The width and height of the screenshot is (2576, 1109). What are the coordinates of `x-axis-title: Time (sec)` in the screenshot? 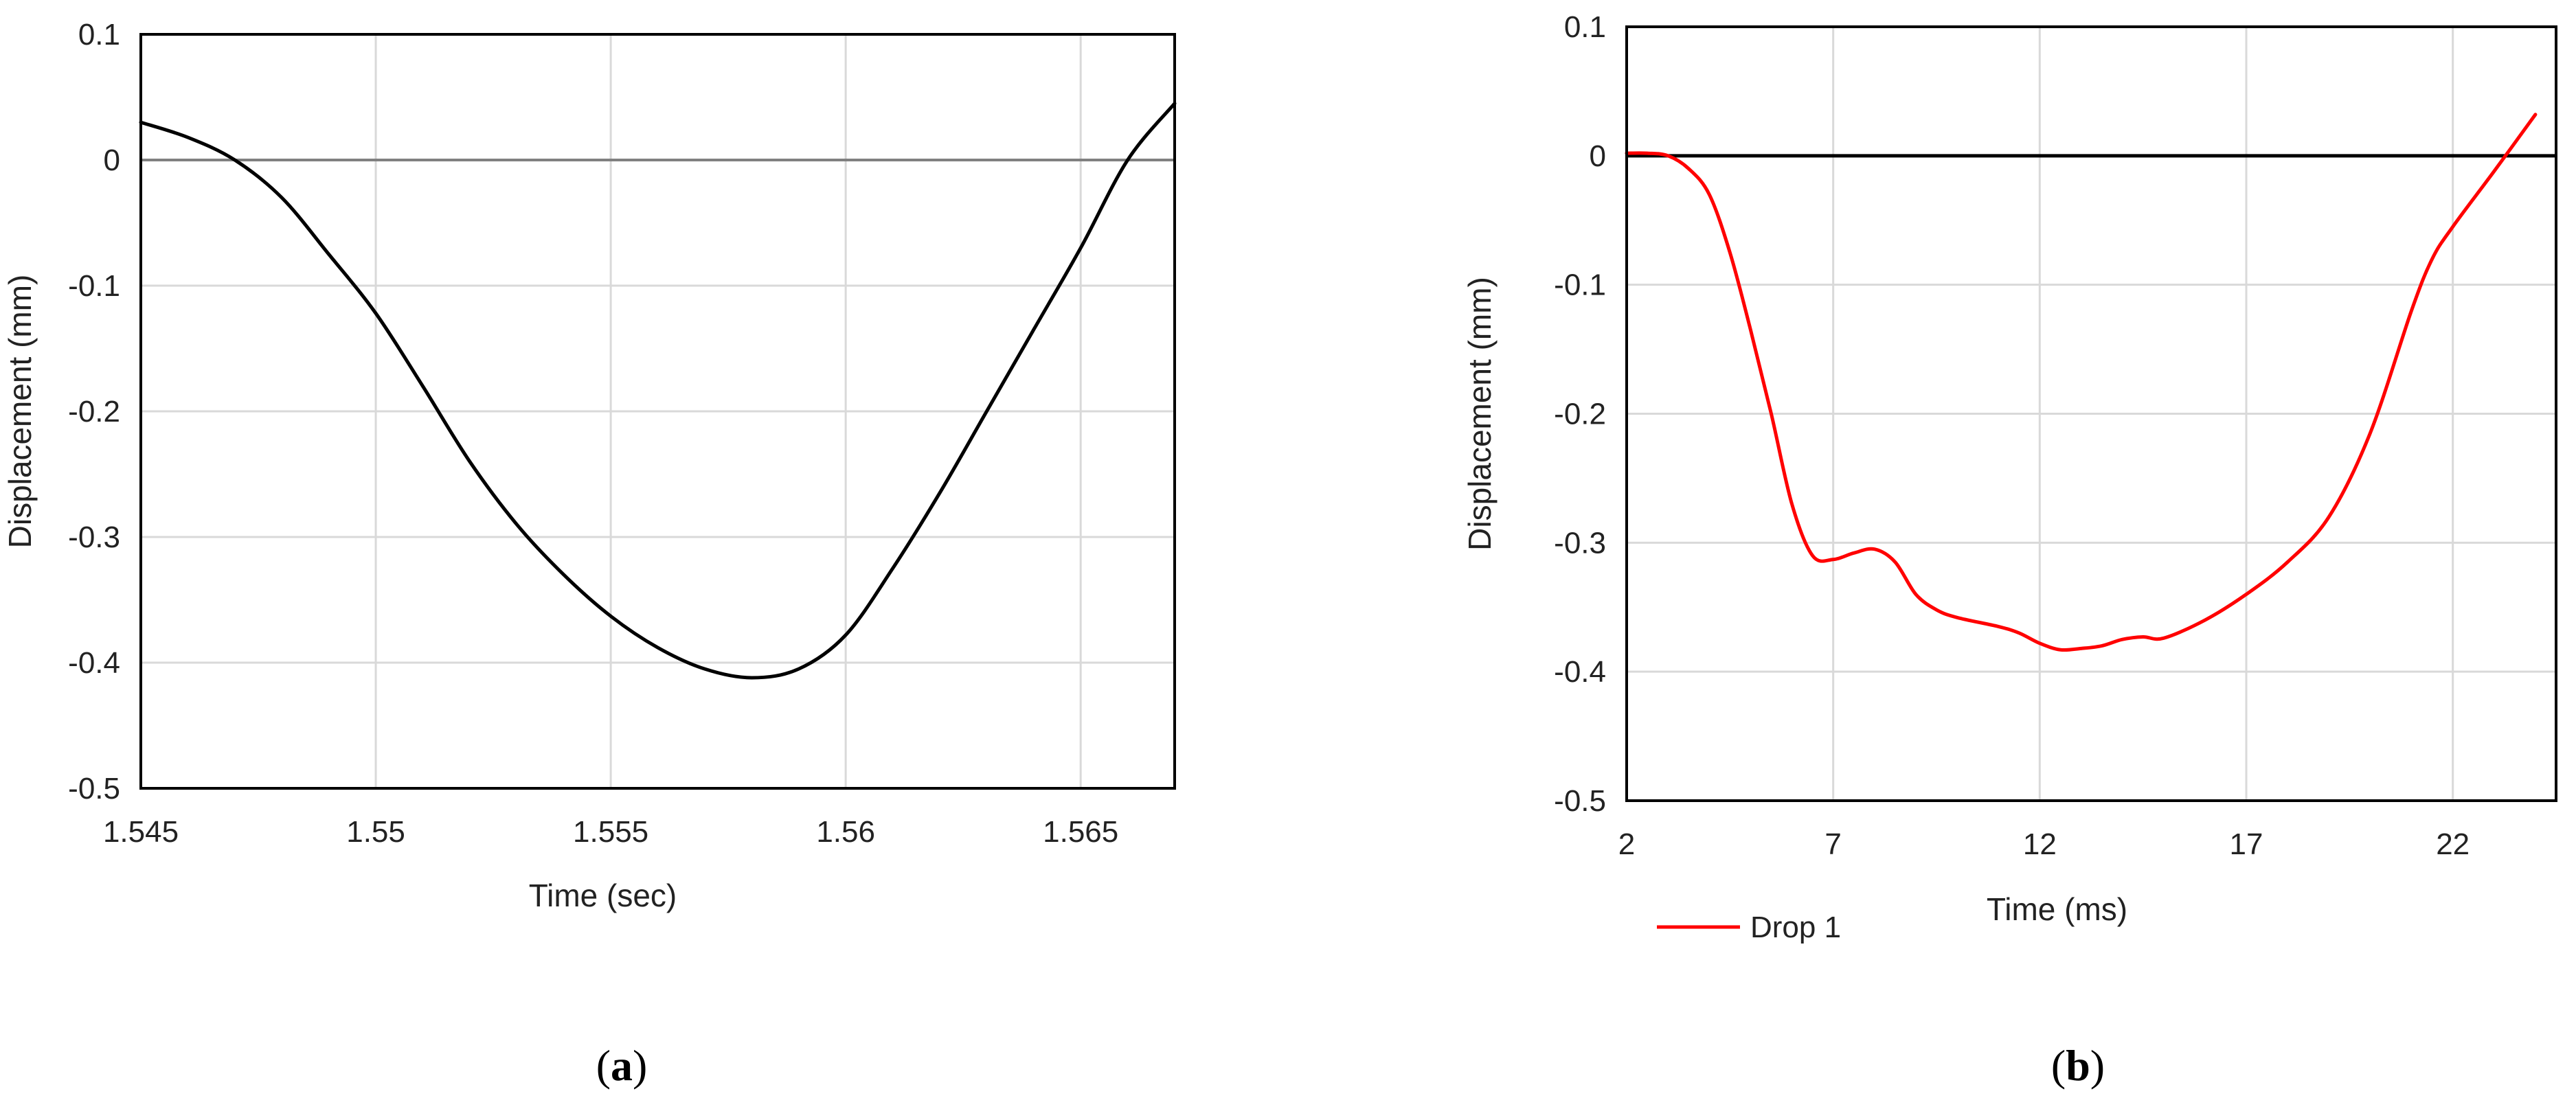 It's located at (603, 896).